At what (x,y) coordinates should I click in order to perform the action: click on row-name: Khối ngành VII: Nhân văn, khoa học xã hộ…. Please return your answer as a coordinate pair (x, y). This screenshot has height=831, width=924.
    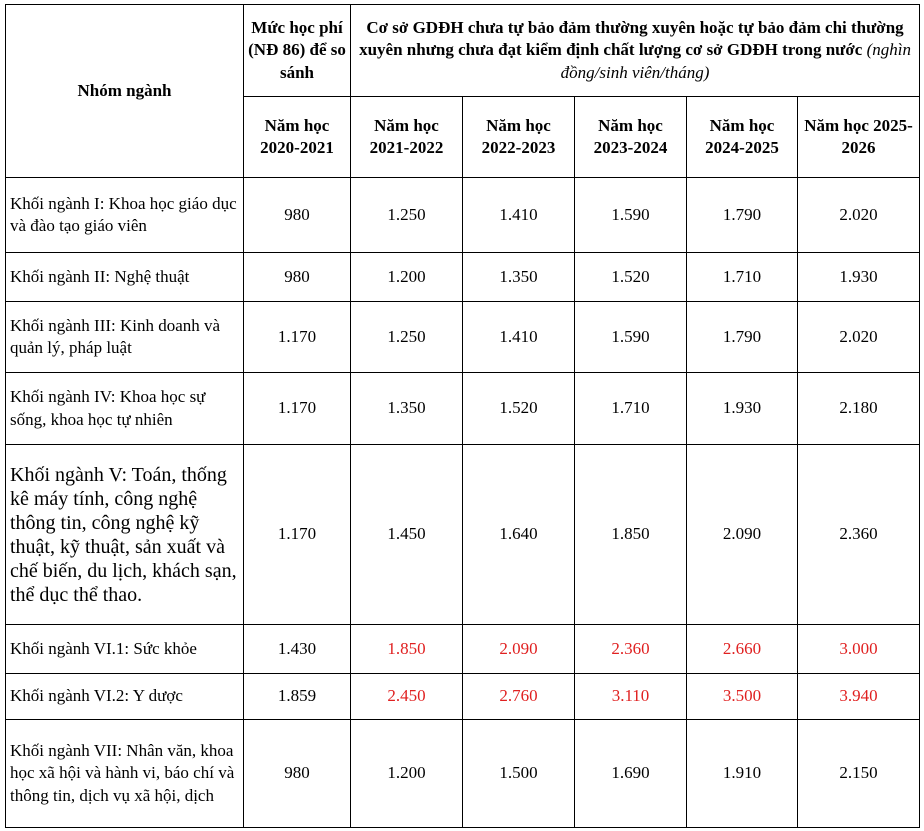
    Looking at the image, I should click on (124, 773).